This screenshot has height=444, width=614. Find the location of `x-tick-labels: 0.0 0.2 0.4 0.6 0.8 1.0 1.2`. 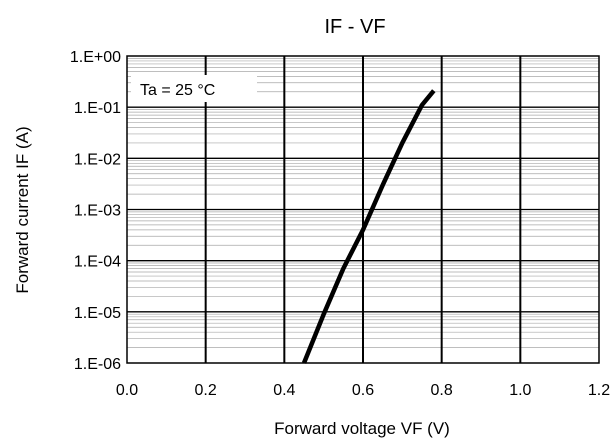

x-tick-labels: 0.0 0.2 0.4 0.6 0.8 1.0 1.2 is located at coordinates (363, 390).